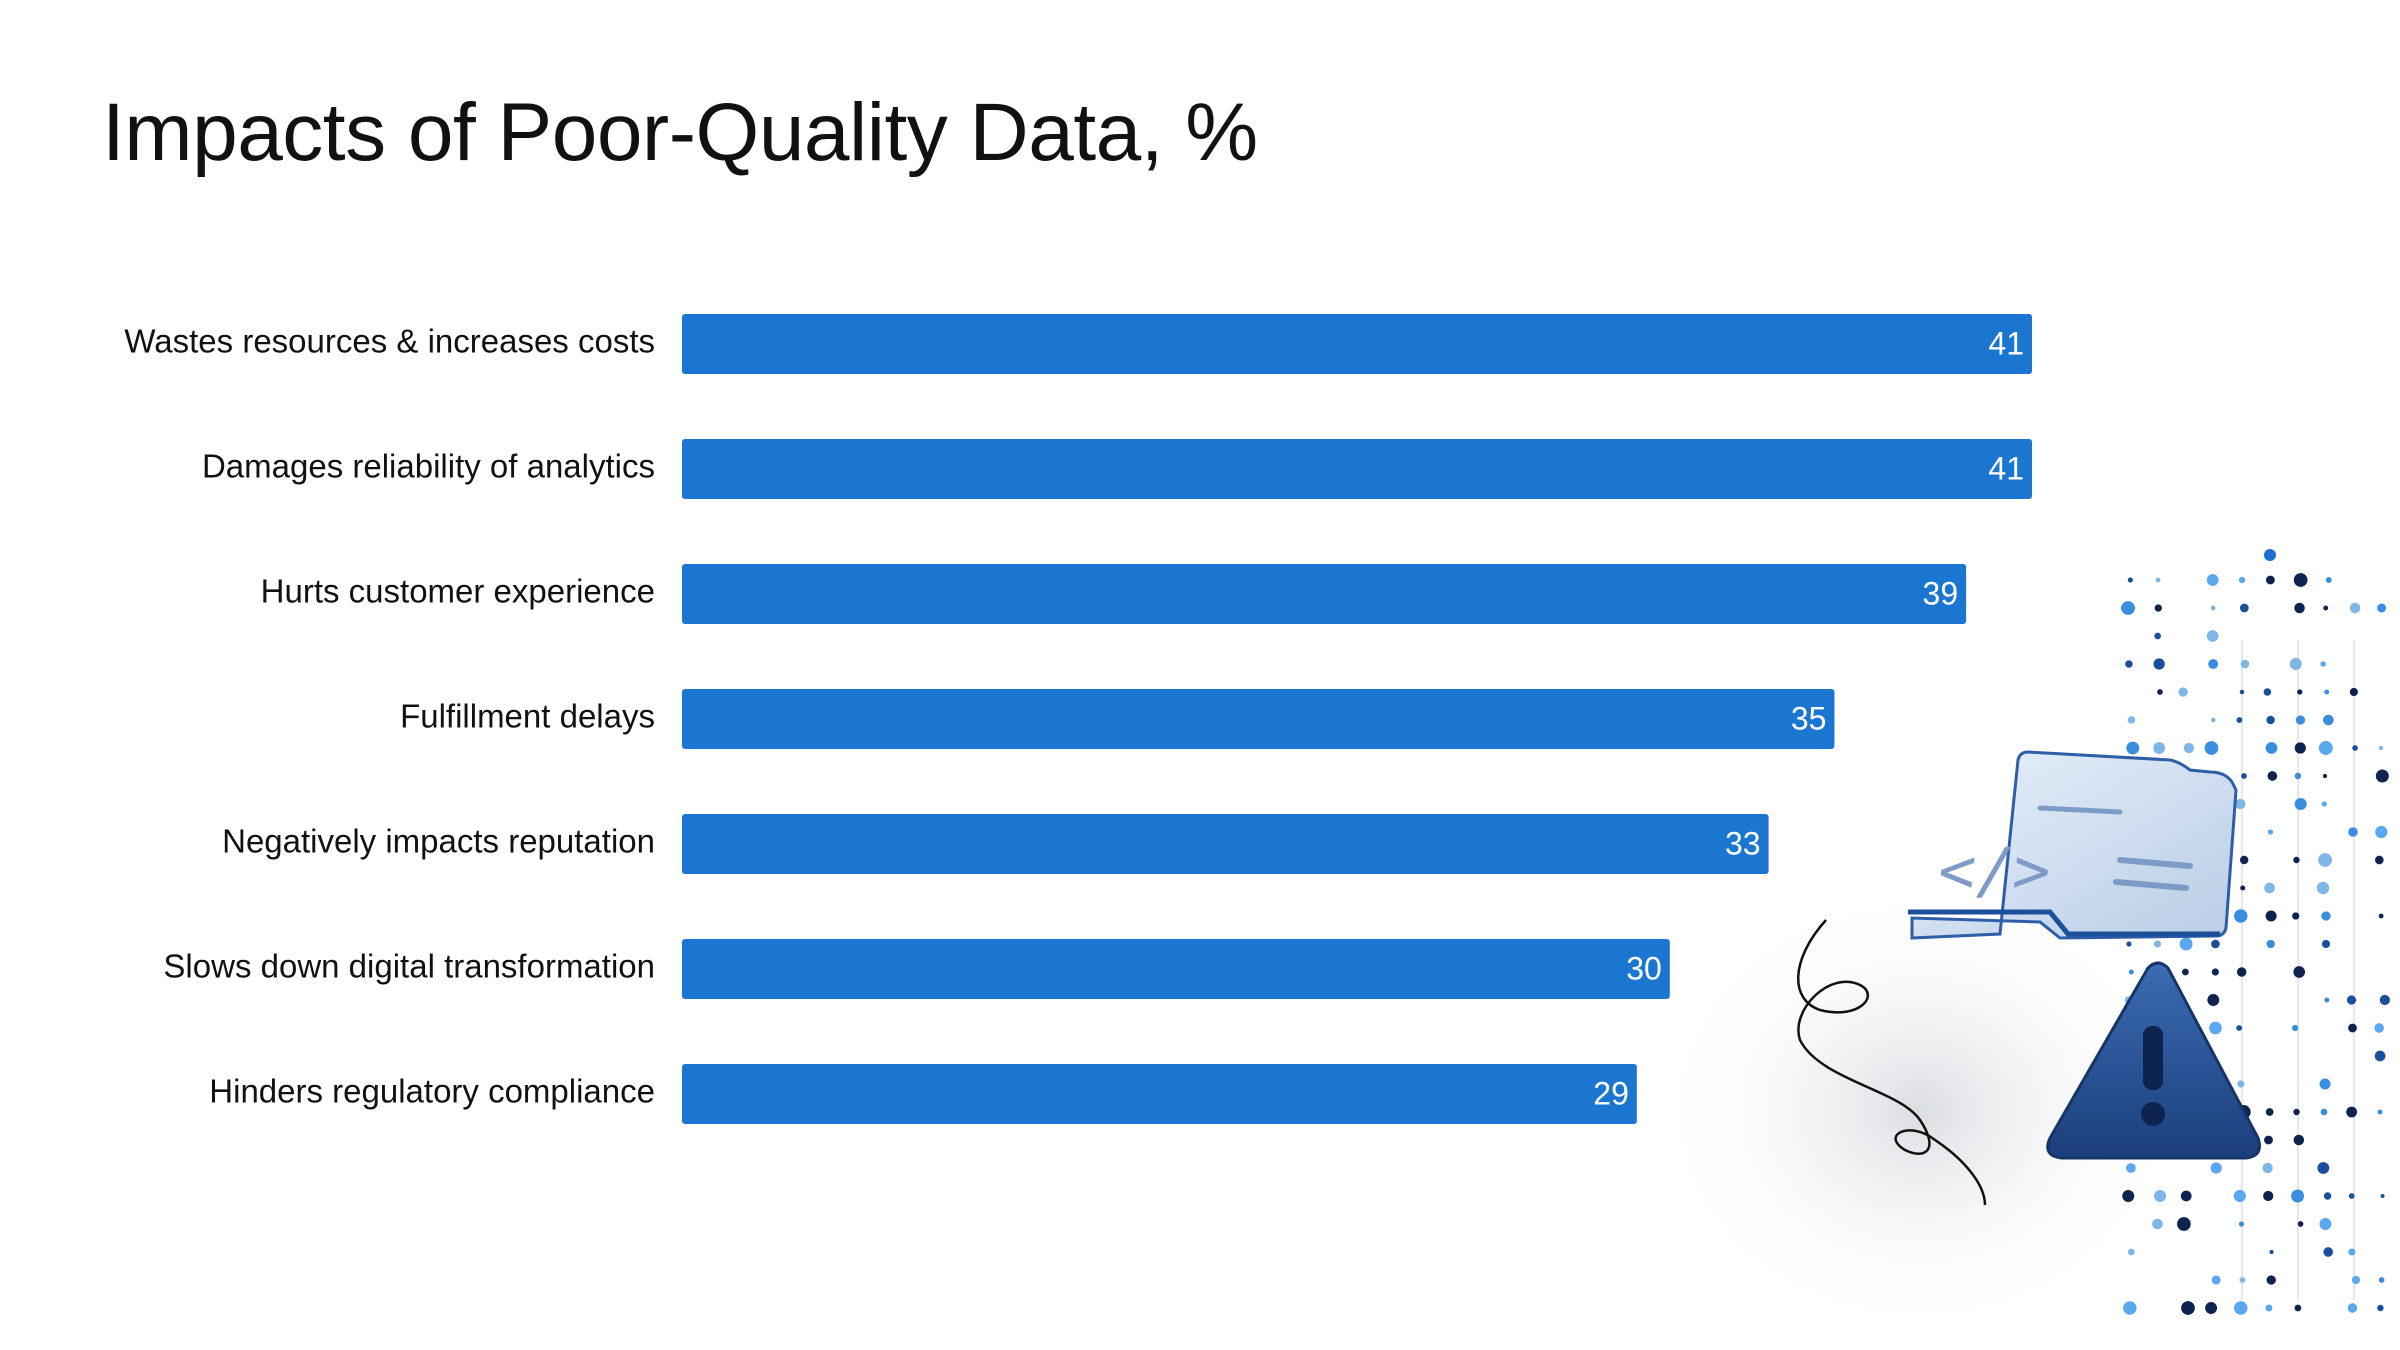  Describe the element at coordinates (680, 132) in the screenshot. I see `chart-title: Impacts of Poor-Quality Data, %` at that location.